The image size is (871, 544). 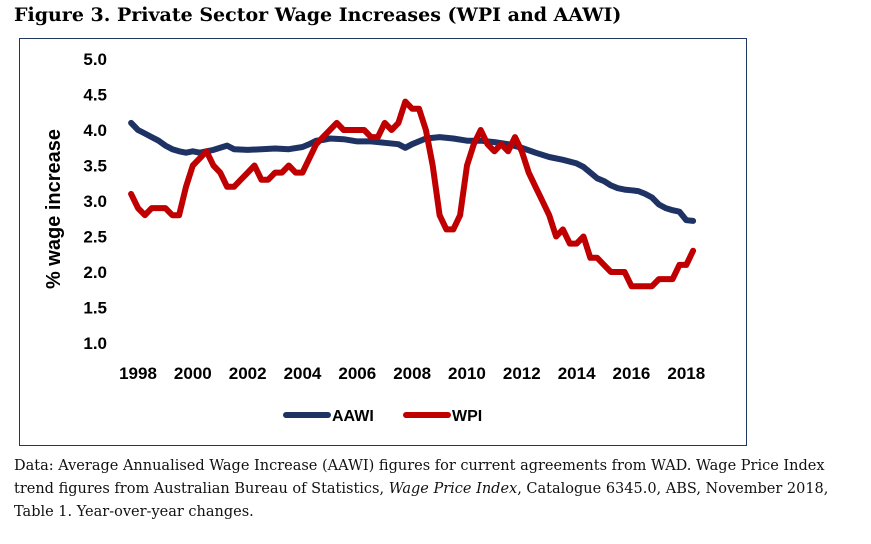 What do you see at coordinates (467, 373) in the screenshot?
I see `x-tick-label: 2010` at bounding box center [467, 373].